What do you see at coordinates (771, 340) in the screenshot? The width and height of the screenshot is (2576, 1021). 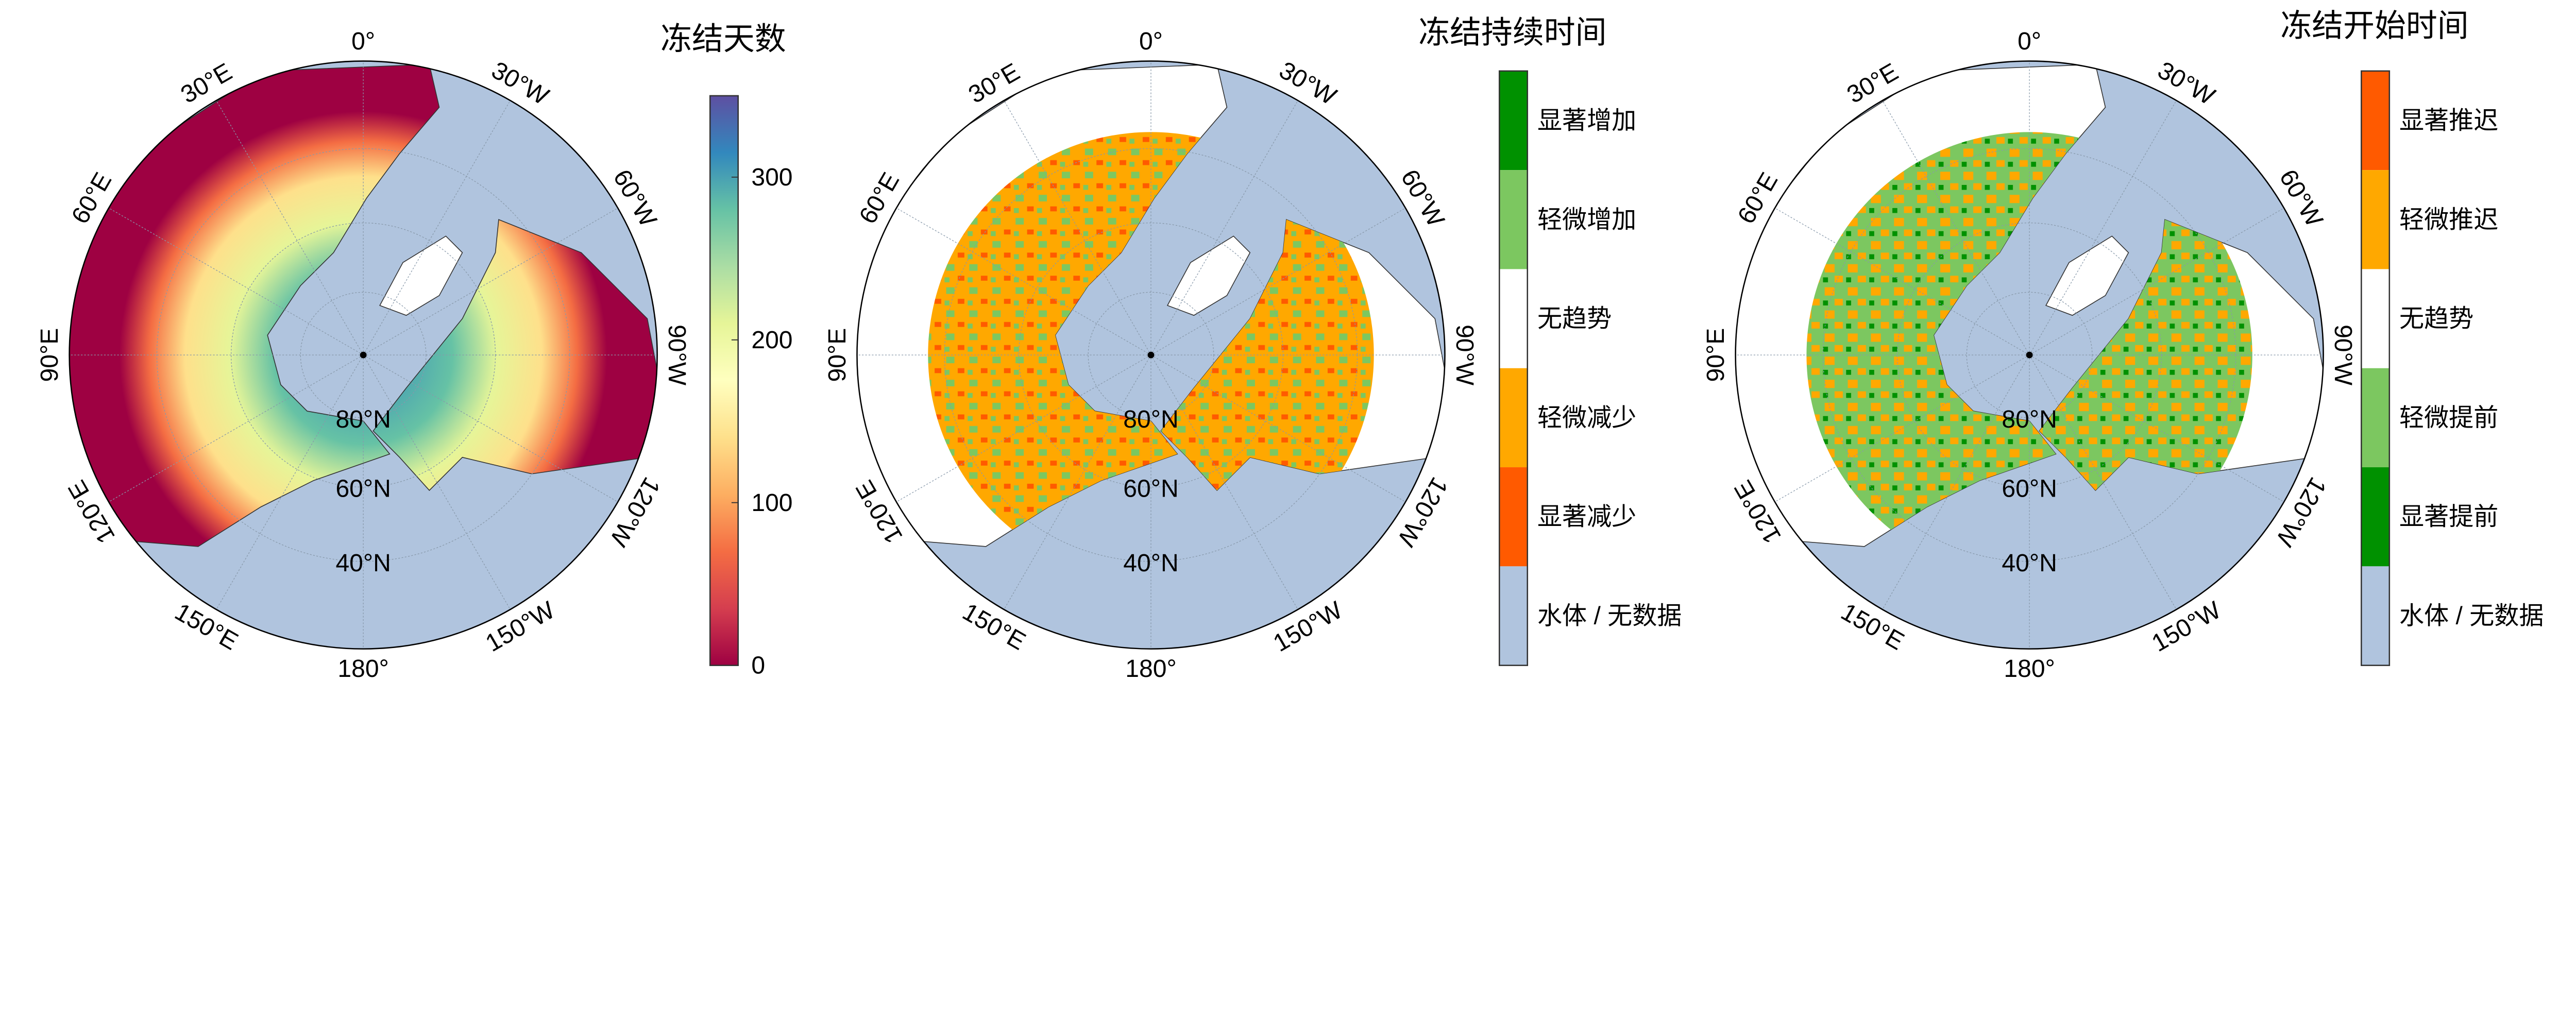 I see `colorbar-tick-label: 200` at bounding box center [771, 340].